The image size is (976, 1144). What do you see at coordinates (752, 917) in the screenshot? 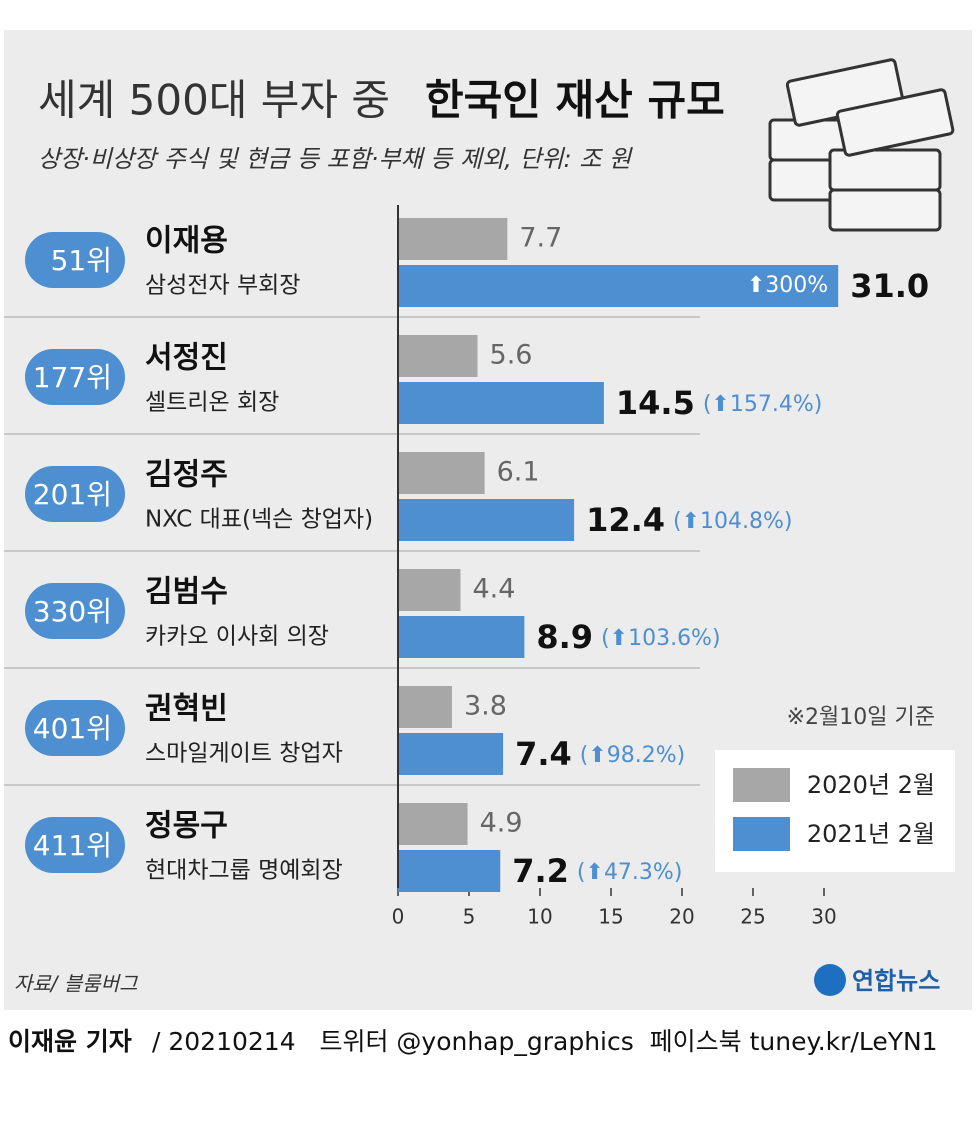
I see `x-tick-label: 25` at bounding box center [752, 917].